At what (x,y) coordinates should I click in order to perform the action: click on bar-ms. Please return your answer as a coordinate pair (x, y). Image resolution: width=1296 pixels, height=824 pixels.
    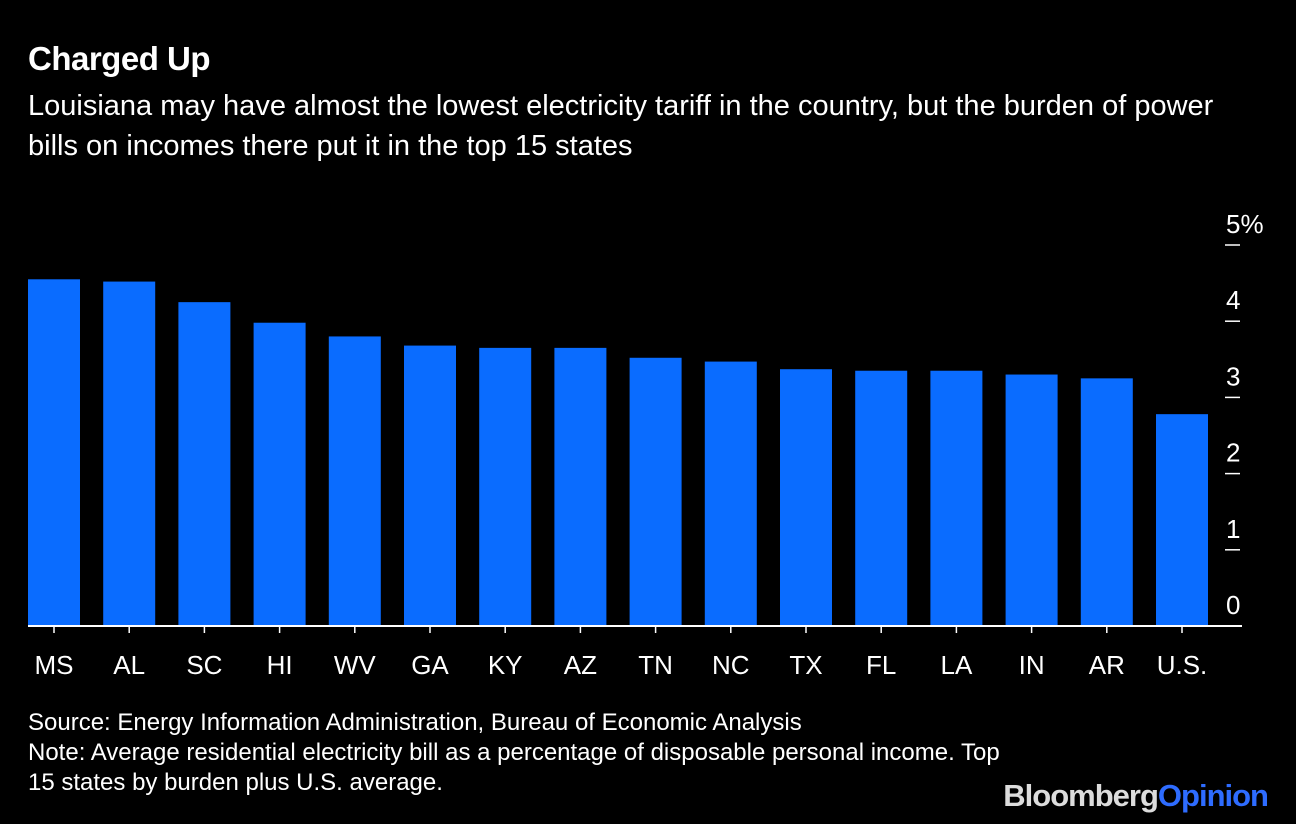
    Looking at the image, I should click on (54, 452).